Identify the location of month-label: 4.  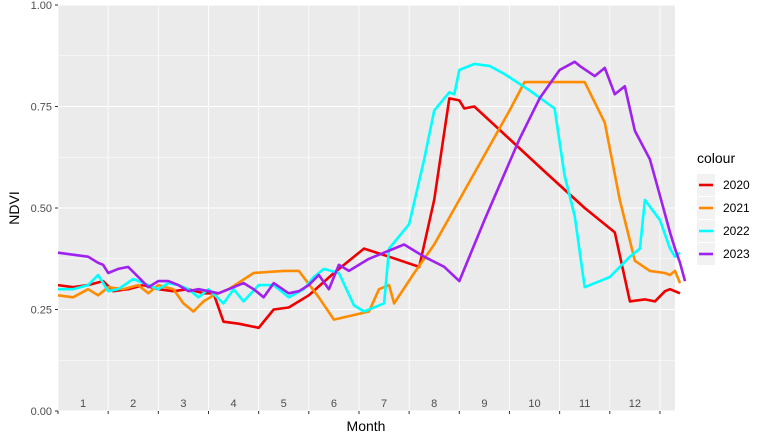
(234, 404).